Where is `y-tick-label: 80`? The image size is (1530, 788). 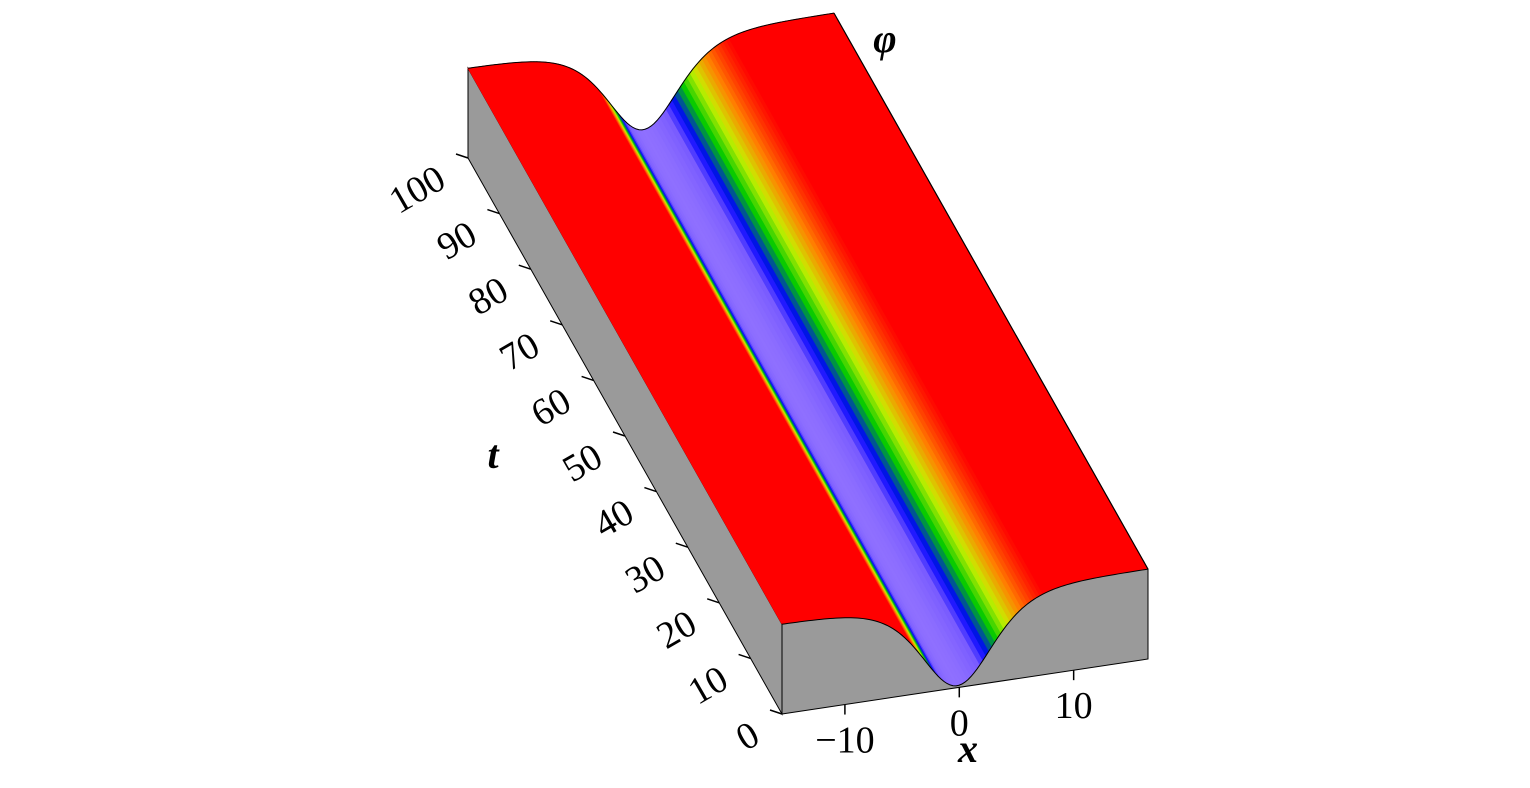
y-tick-label: 80 is located at coordinates (488, 296).